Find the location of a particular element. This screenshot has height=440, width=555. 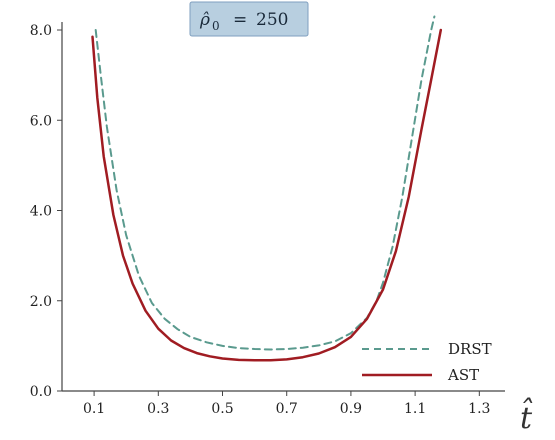

legend: DRST AST is located at coordinates (427, 362).